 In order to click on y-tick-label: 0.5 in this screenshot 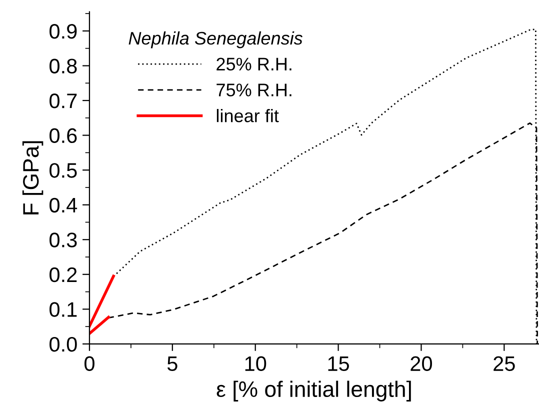, I will do `click(63, 170)`.